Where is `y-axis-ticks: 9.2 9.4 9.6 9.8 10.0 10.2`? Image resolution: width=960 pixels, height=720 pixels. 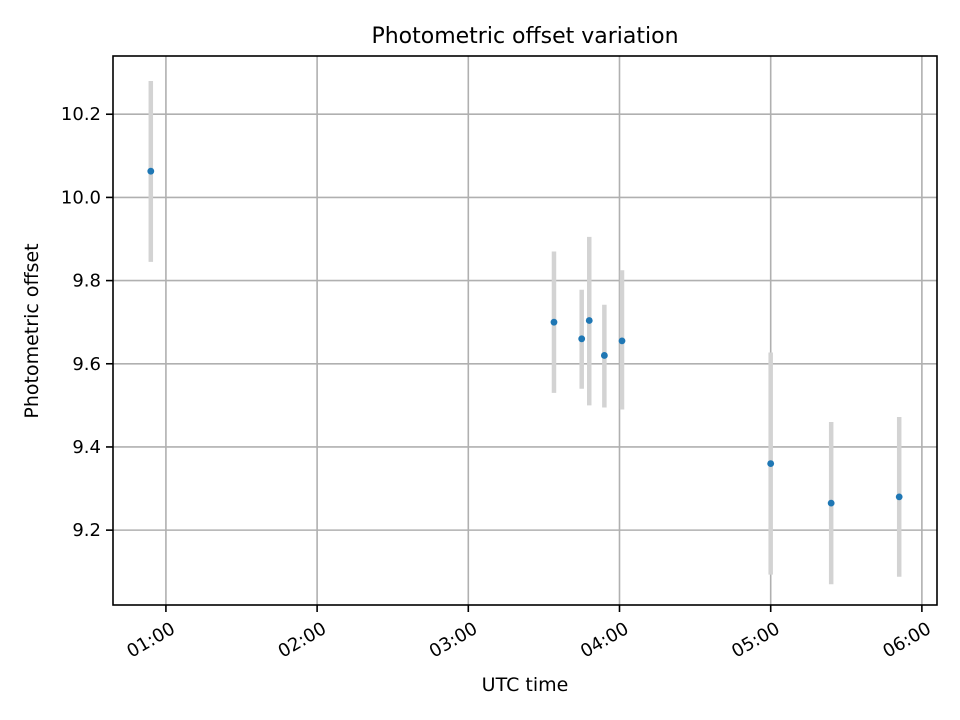
y-axis-ticks: 9.2 9.4 9.6 9.8 10.0 10.2 is located at coordinates (87, 322).